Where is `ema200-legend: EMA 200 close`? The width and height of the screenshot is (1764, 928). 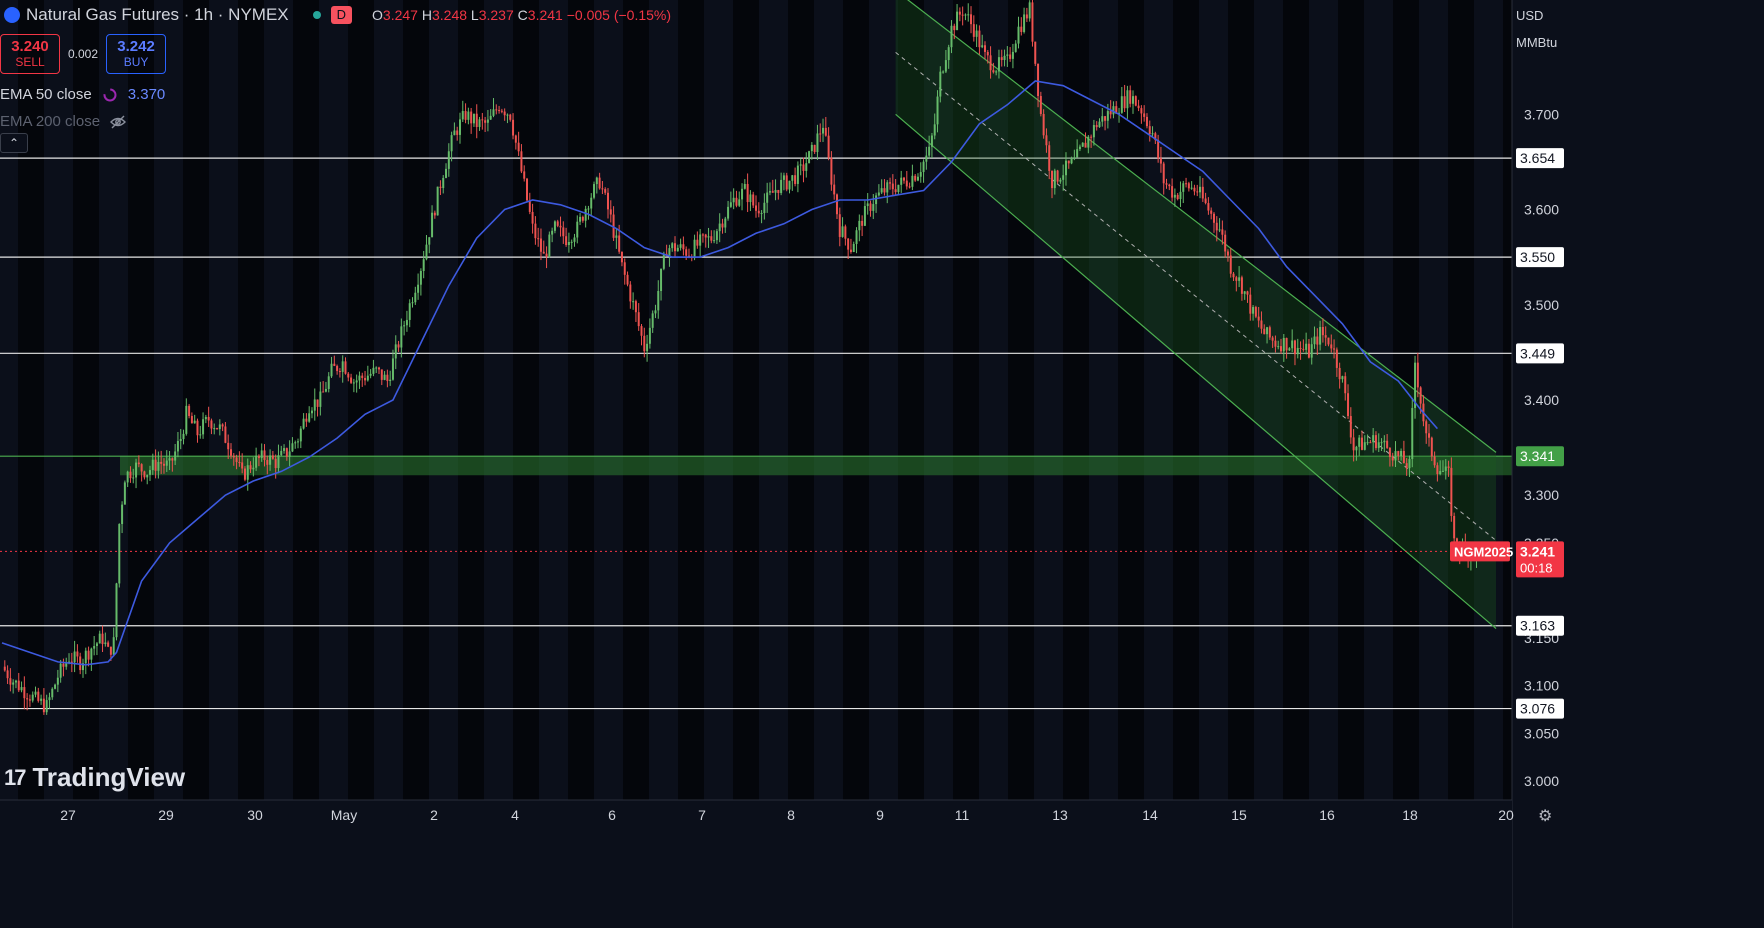
ema200-legend: EMA 200 close is located at coordinates (63, 121).